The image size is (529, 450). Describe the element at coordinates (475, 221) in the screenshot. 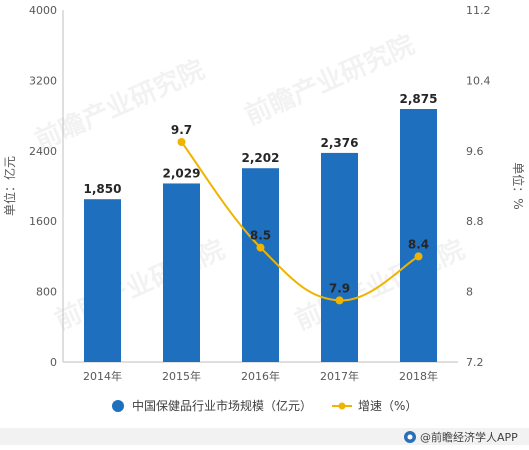

I see `y-tick-label-right: 8.8` at that location.